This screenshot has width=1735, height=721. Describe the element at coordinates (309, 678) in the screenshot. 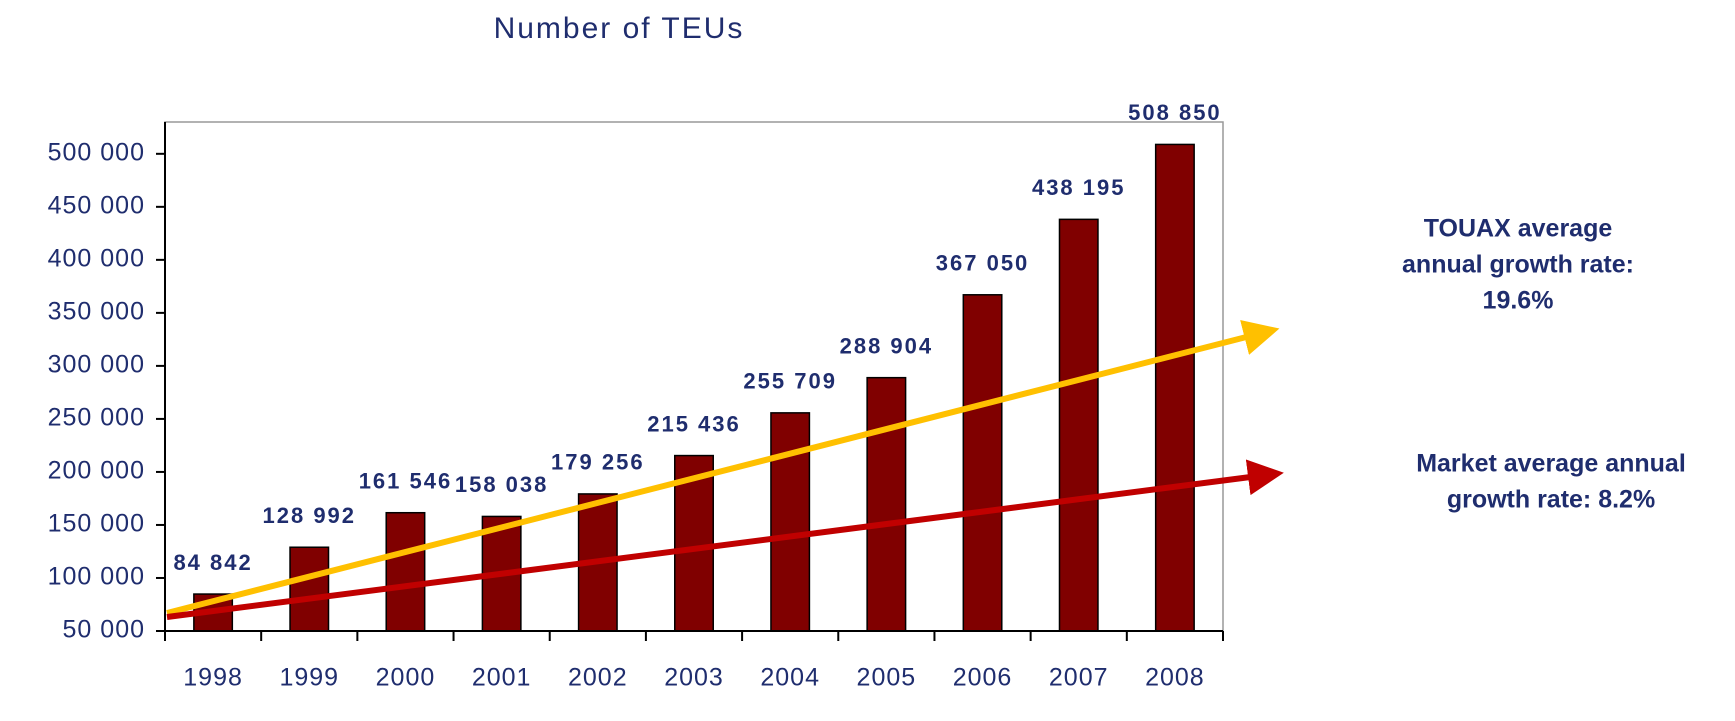

I see `x-tick-label: 1999` at that location.